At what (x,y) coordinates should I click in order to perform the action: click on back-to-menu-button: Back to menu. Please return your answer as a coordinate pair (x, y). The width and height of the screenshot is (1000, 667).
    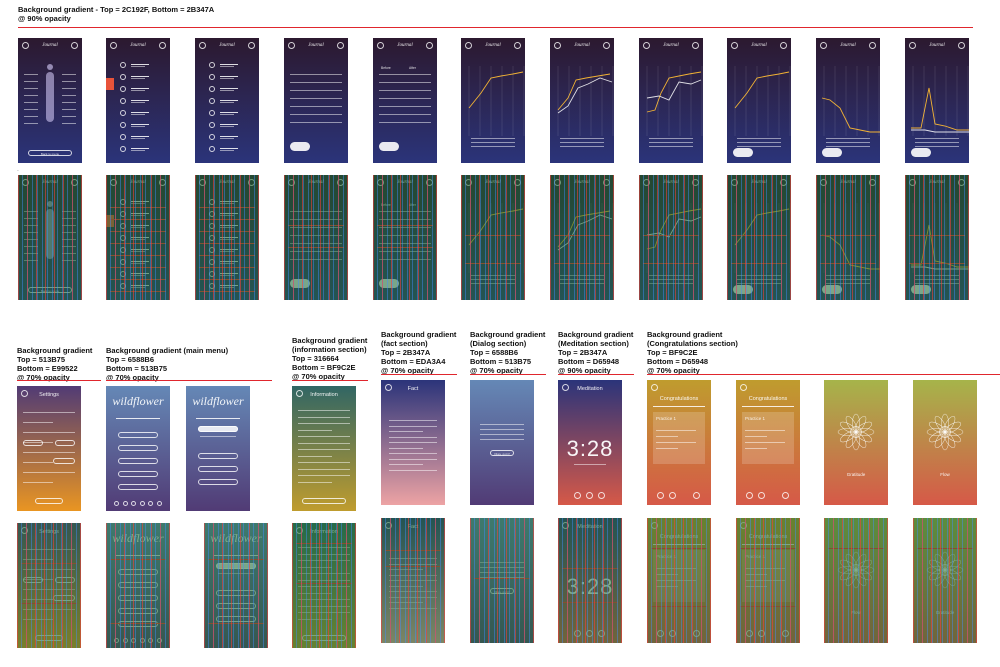
    Looking at the image, I should click on (50, 153).